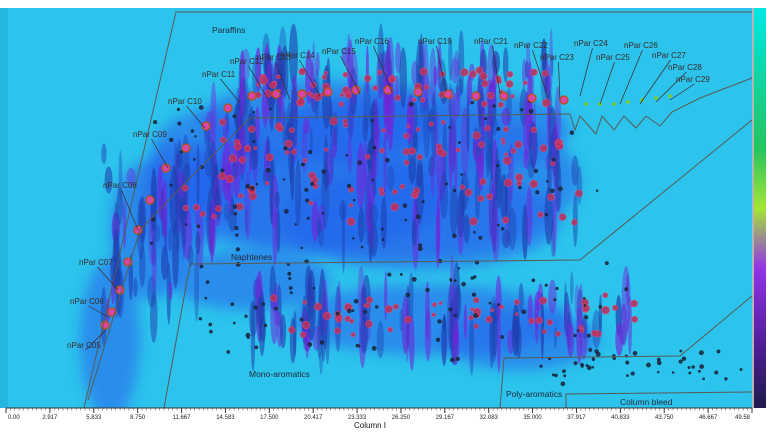 The image size is (768, 432). What do you see at coordinates (110, 340) in the screenshot?
I see `haze-blob` at bounding box center [110, 340].